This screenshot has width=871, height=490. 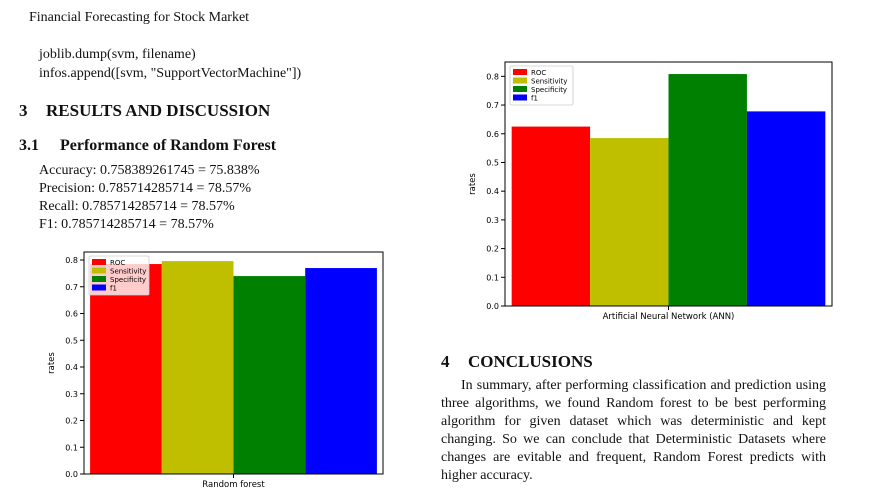 I want to click on rf-y-tick-label: 0.6, so click(x=71, y=314).